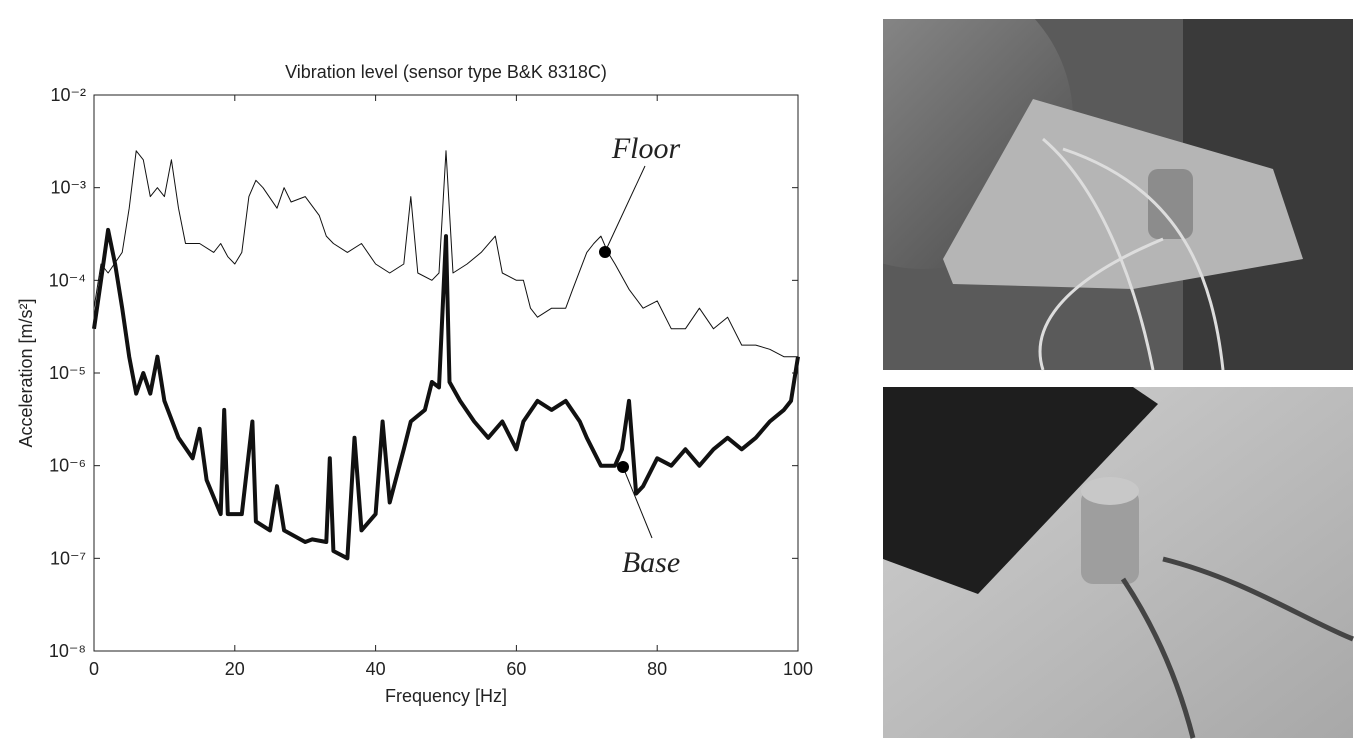 The width and height of the screenshot is (1355, 744). What do you see at coordinates (67, 280) in the screenshot?
I see `y-tick-label: 10⁻⁴` at bounding box center [67, 280].